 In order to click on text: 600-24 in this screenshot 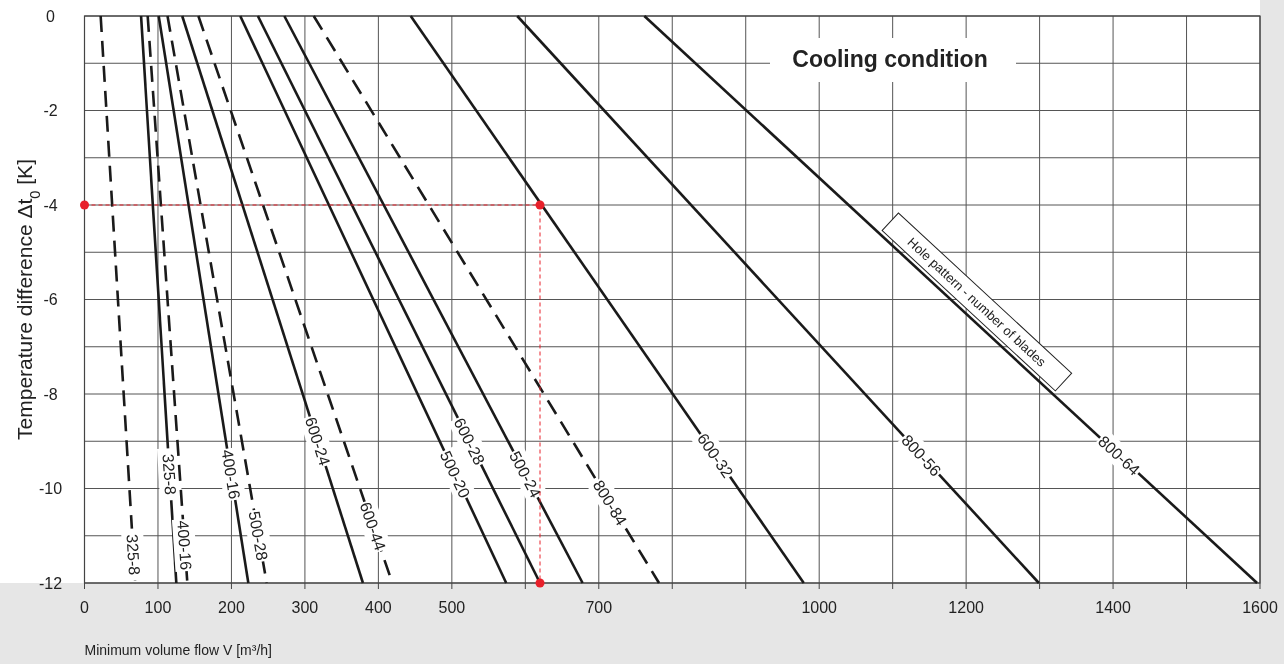, I will do `click(317, 441)`.